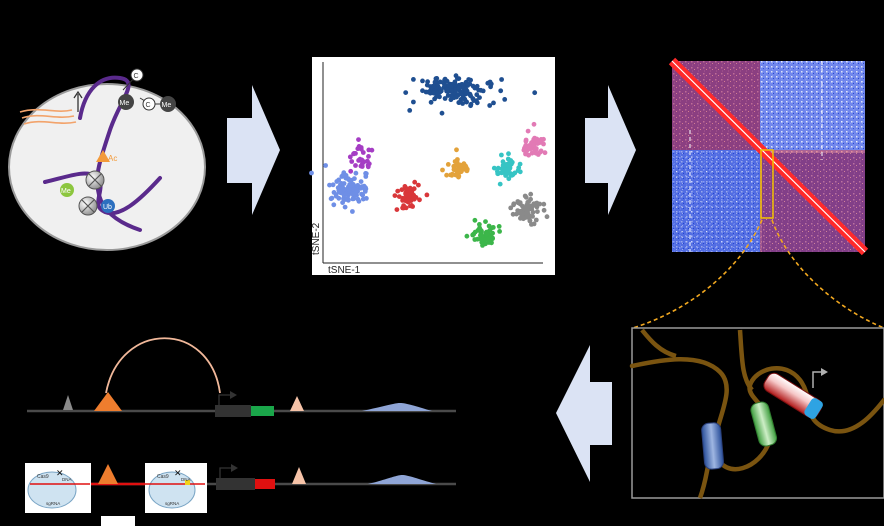 The image size is (884, 526). What do you see at coordinates (824, 372) in the screenshot?
I see `tss-arrowhead-loop` at bounding box center [824, 372].